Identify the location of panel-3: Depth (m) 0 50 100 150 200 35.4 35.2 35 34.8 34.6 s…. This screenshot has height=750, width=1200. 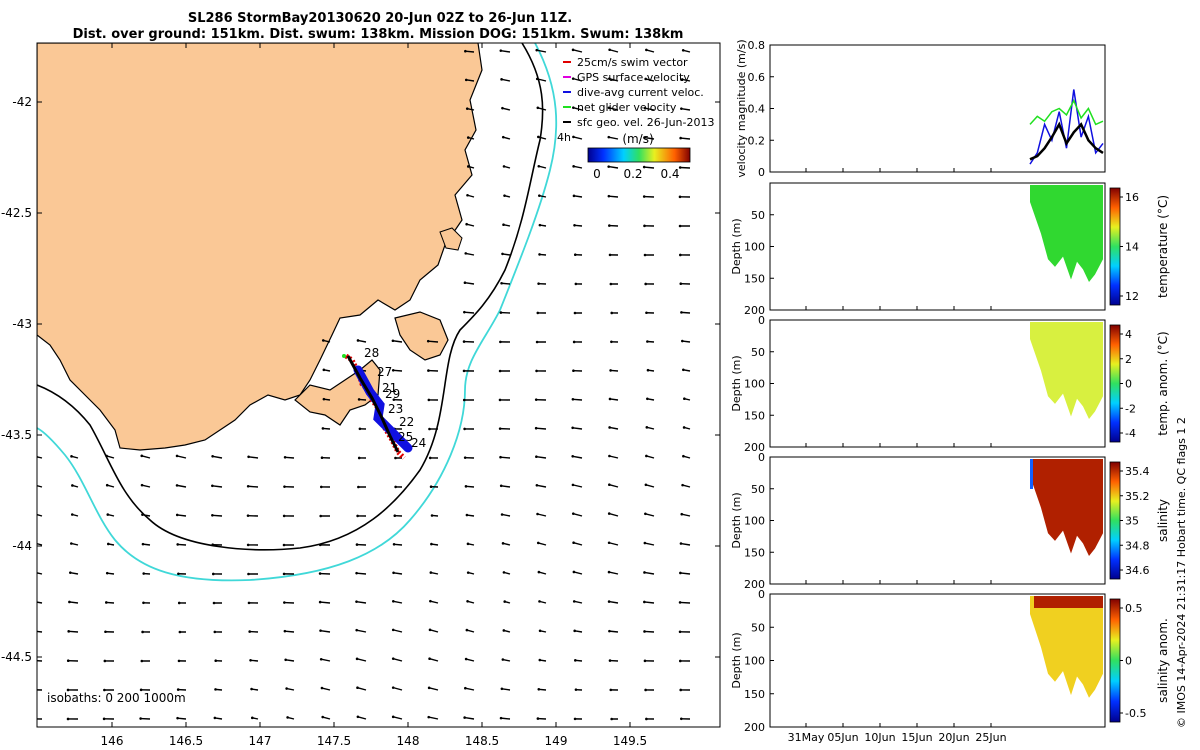
(950, 521).